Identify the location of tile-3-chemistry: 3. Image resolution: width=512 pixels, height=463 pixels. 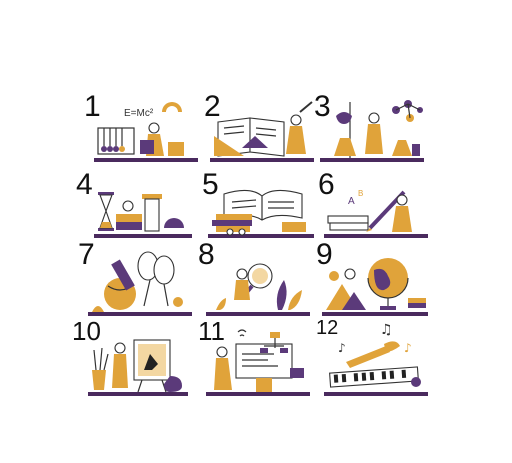
(373, 132).